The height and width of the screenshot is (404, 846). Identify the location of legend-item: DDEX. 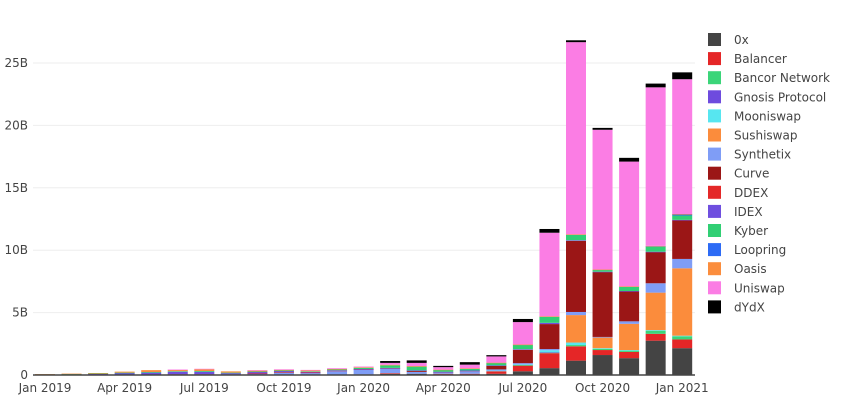
(738, 192).